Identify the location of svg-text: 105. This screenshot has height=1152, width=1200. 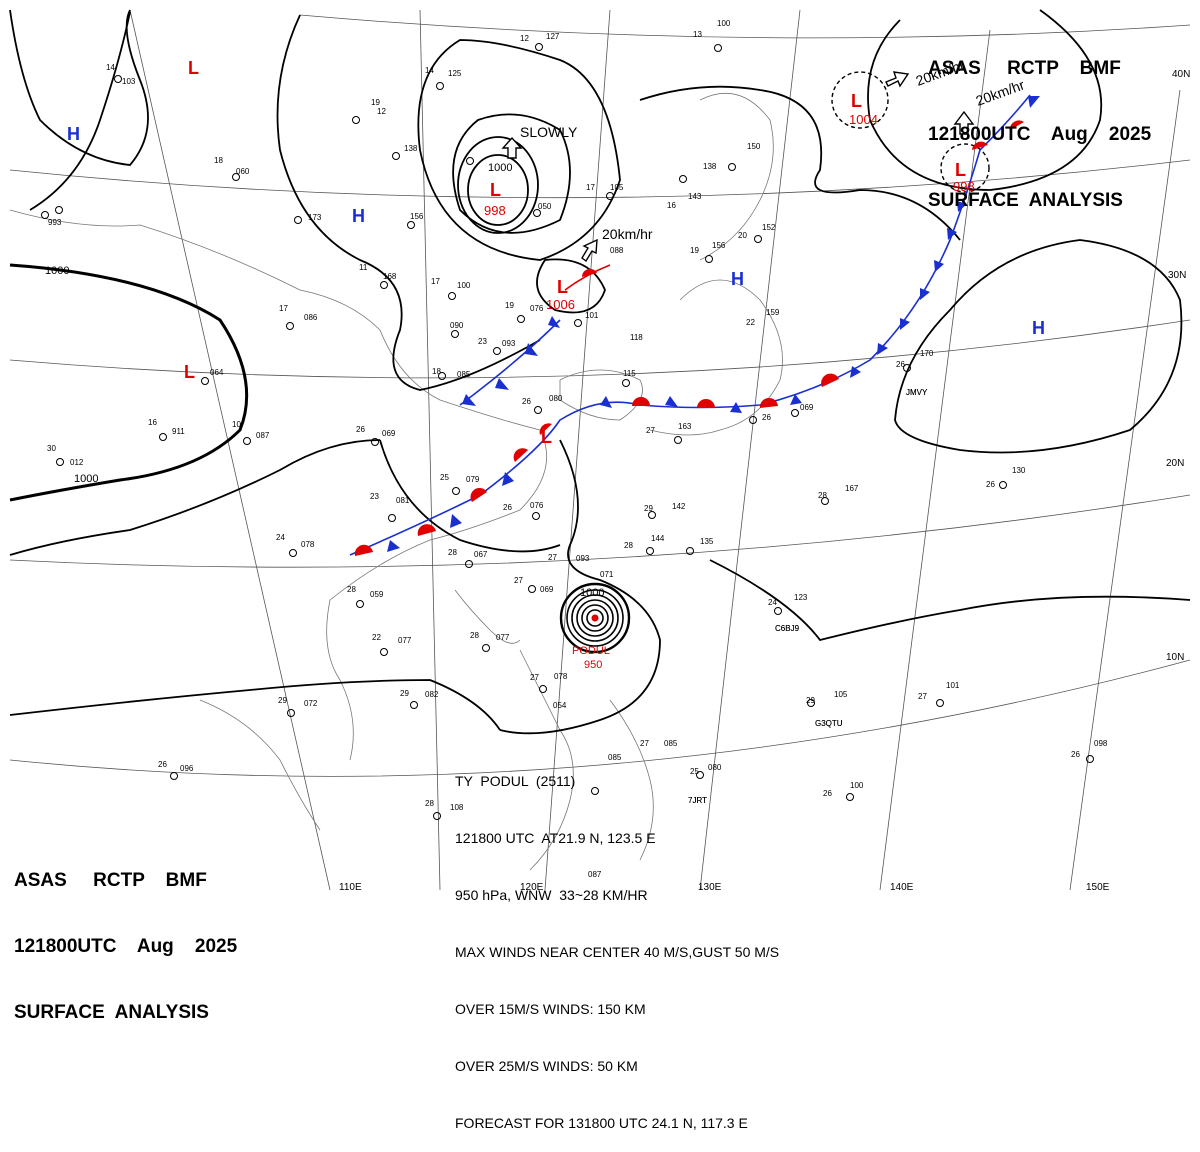
(617, 187).